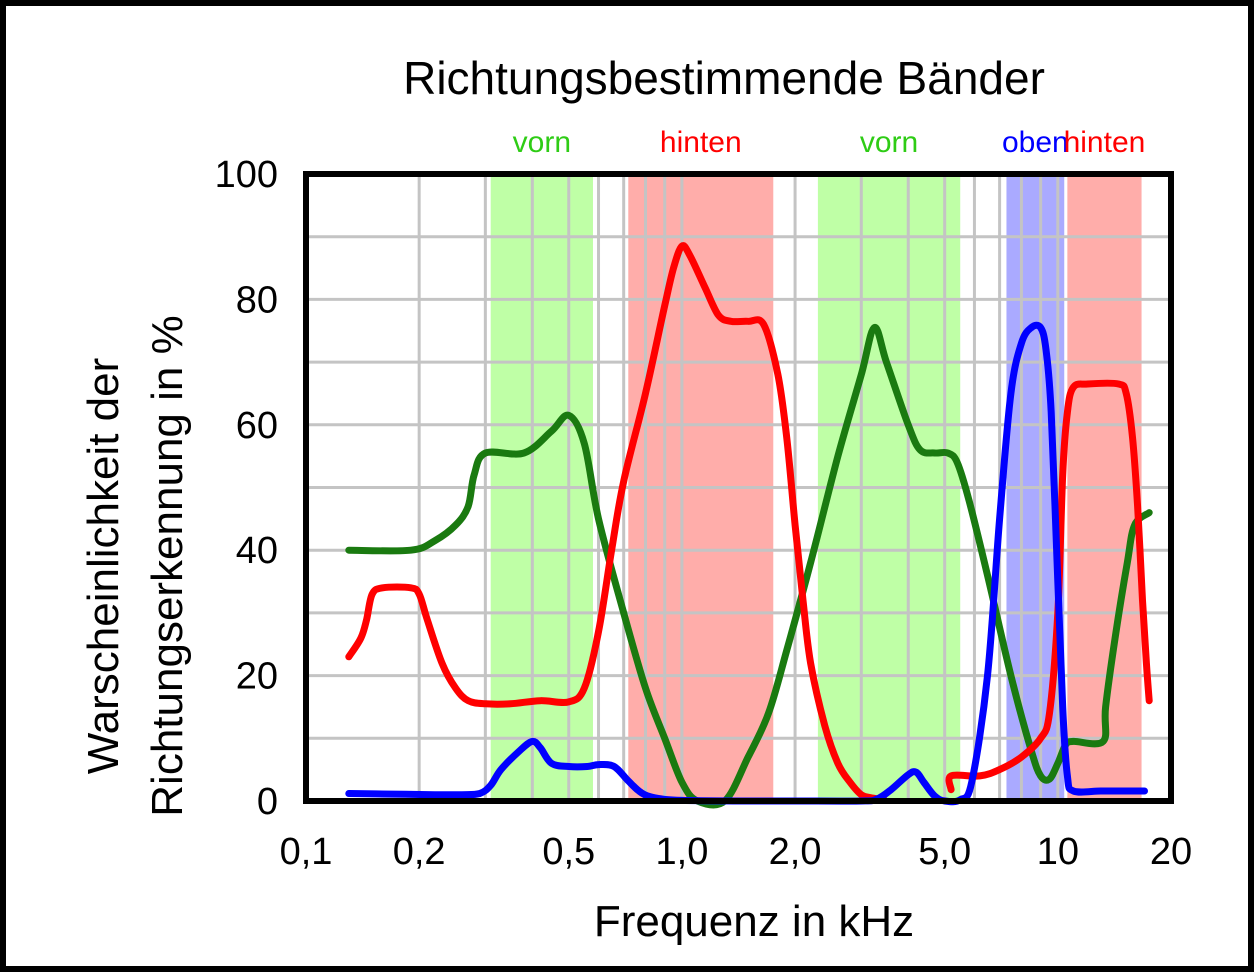  I want to click on y-tick-label: 40, so click(257, 551).